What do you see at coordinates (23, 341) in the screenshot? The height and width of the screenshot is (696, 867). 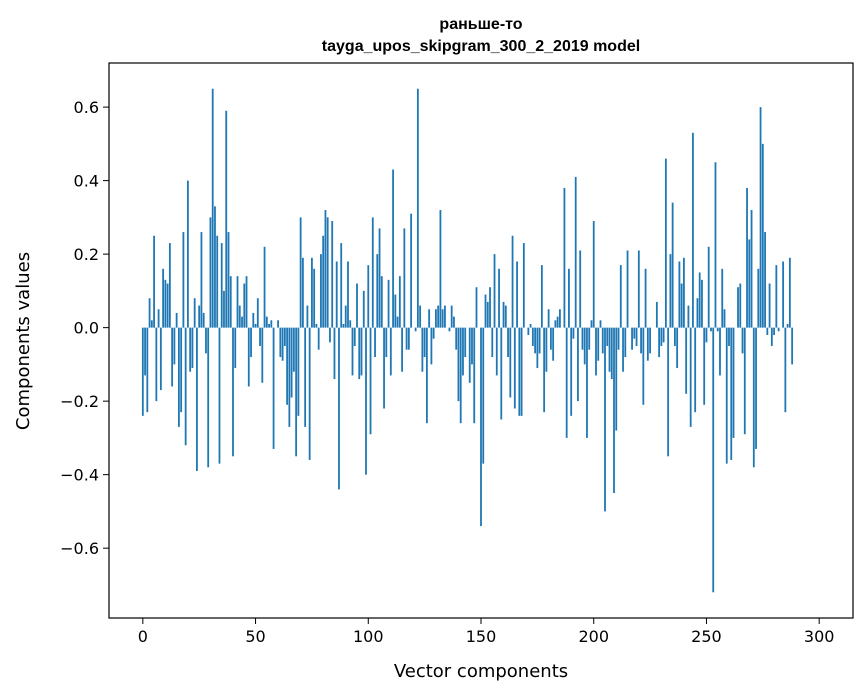 I see `y-axis-label: Components values` at bounding box center [23, 341].